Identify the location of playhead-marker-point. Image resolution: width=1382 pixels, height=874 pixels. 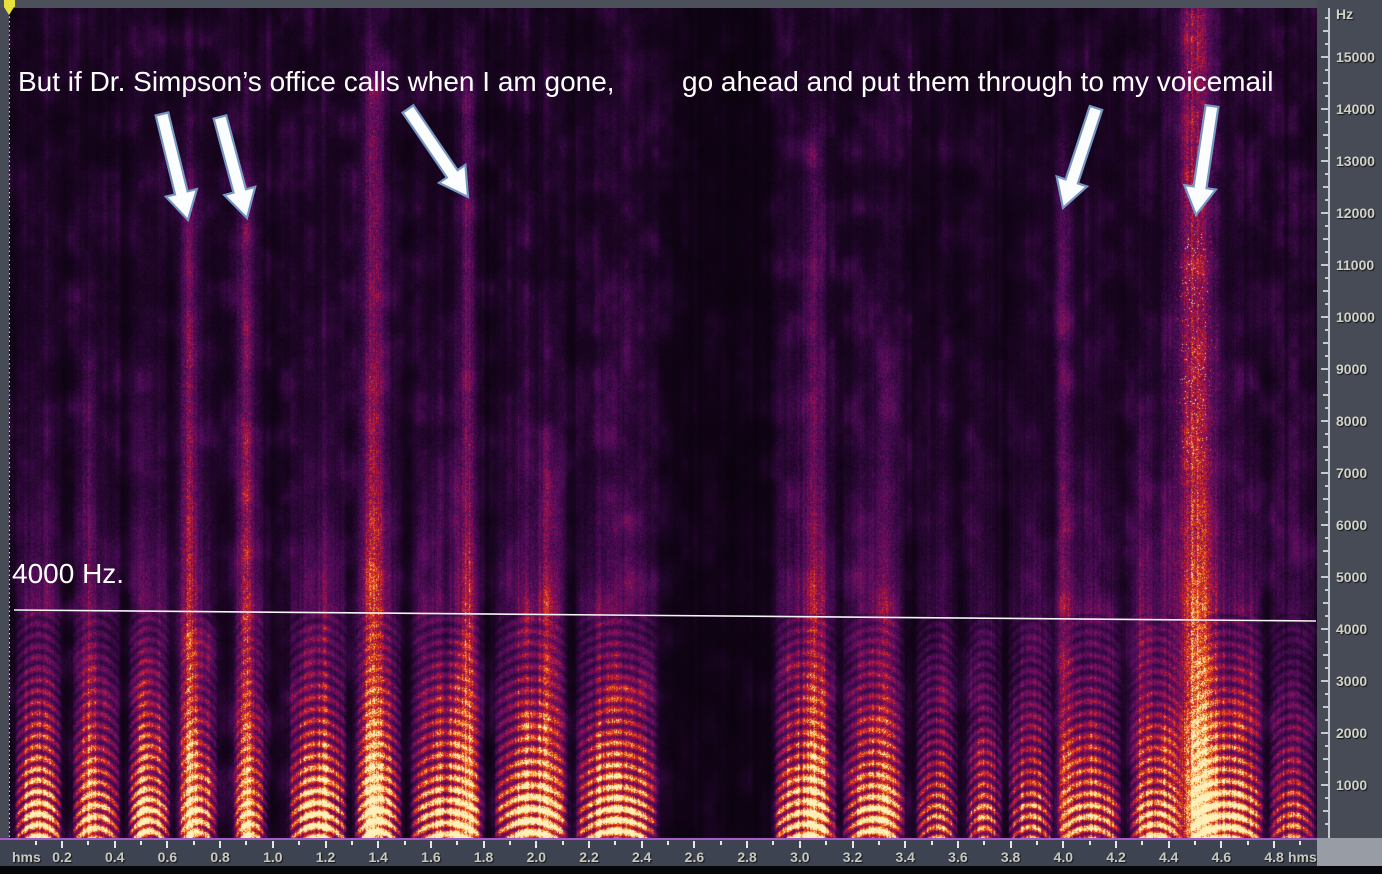
(9, 11).